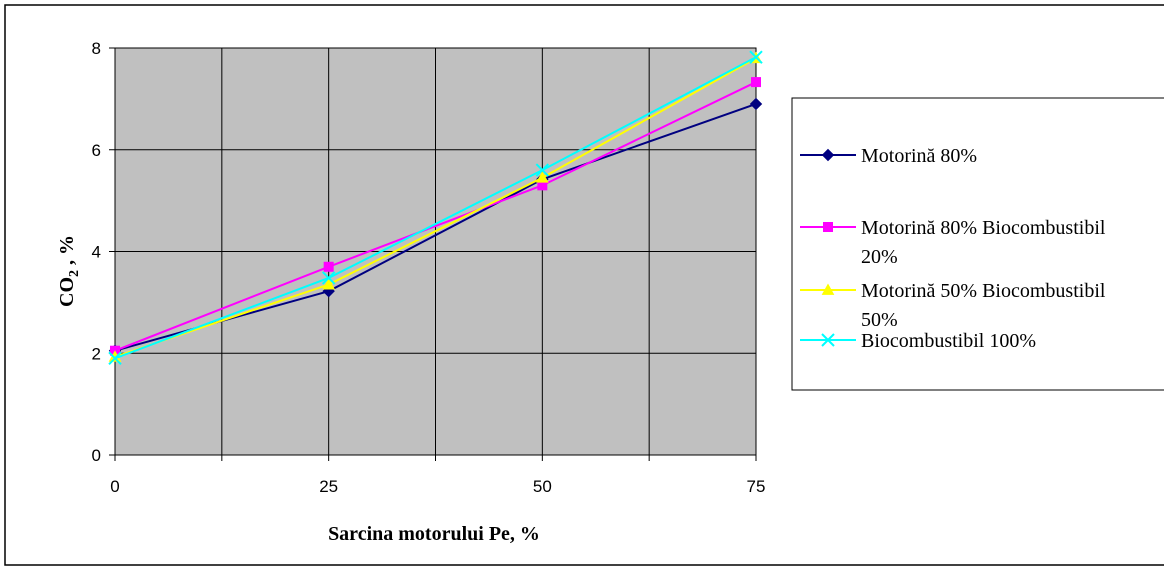 The image size is (1164, 571). Describe the element at coordinates (114, 486) in the screenshot. I see `x-tick-label: 0` at that location.